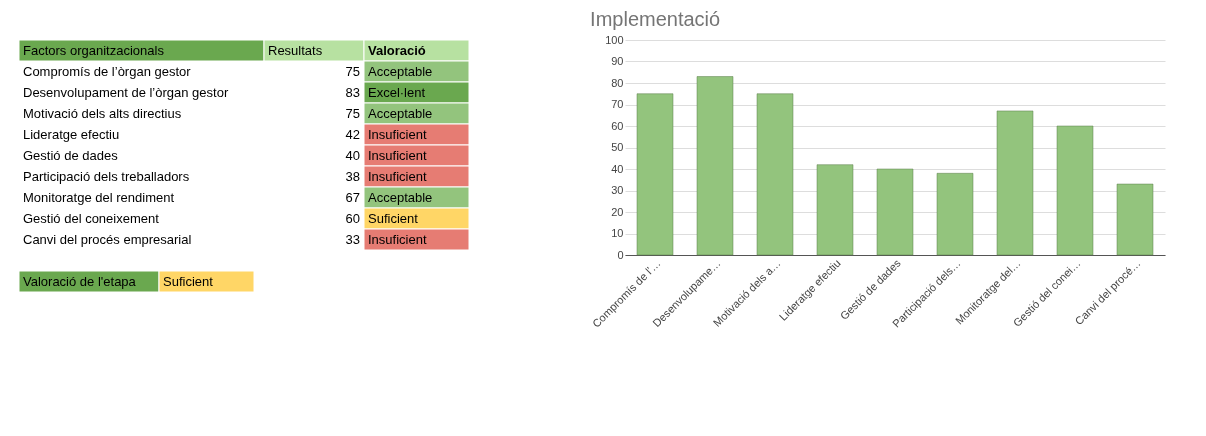  Describe the element at coordinates (655, 19) in the screenshot. I see `chart-title: Implementació` at that location.